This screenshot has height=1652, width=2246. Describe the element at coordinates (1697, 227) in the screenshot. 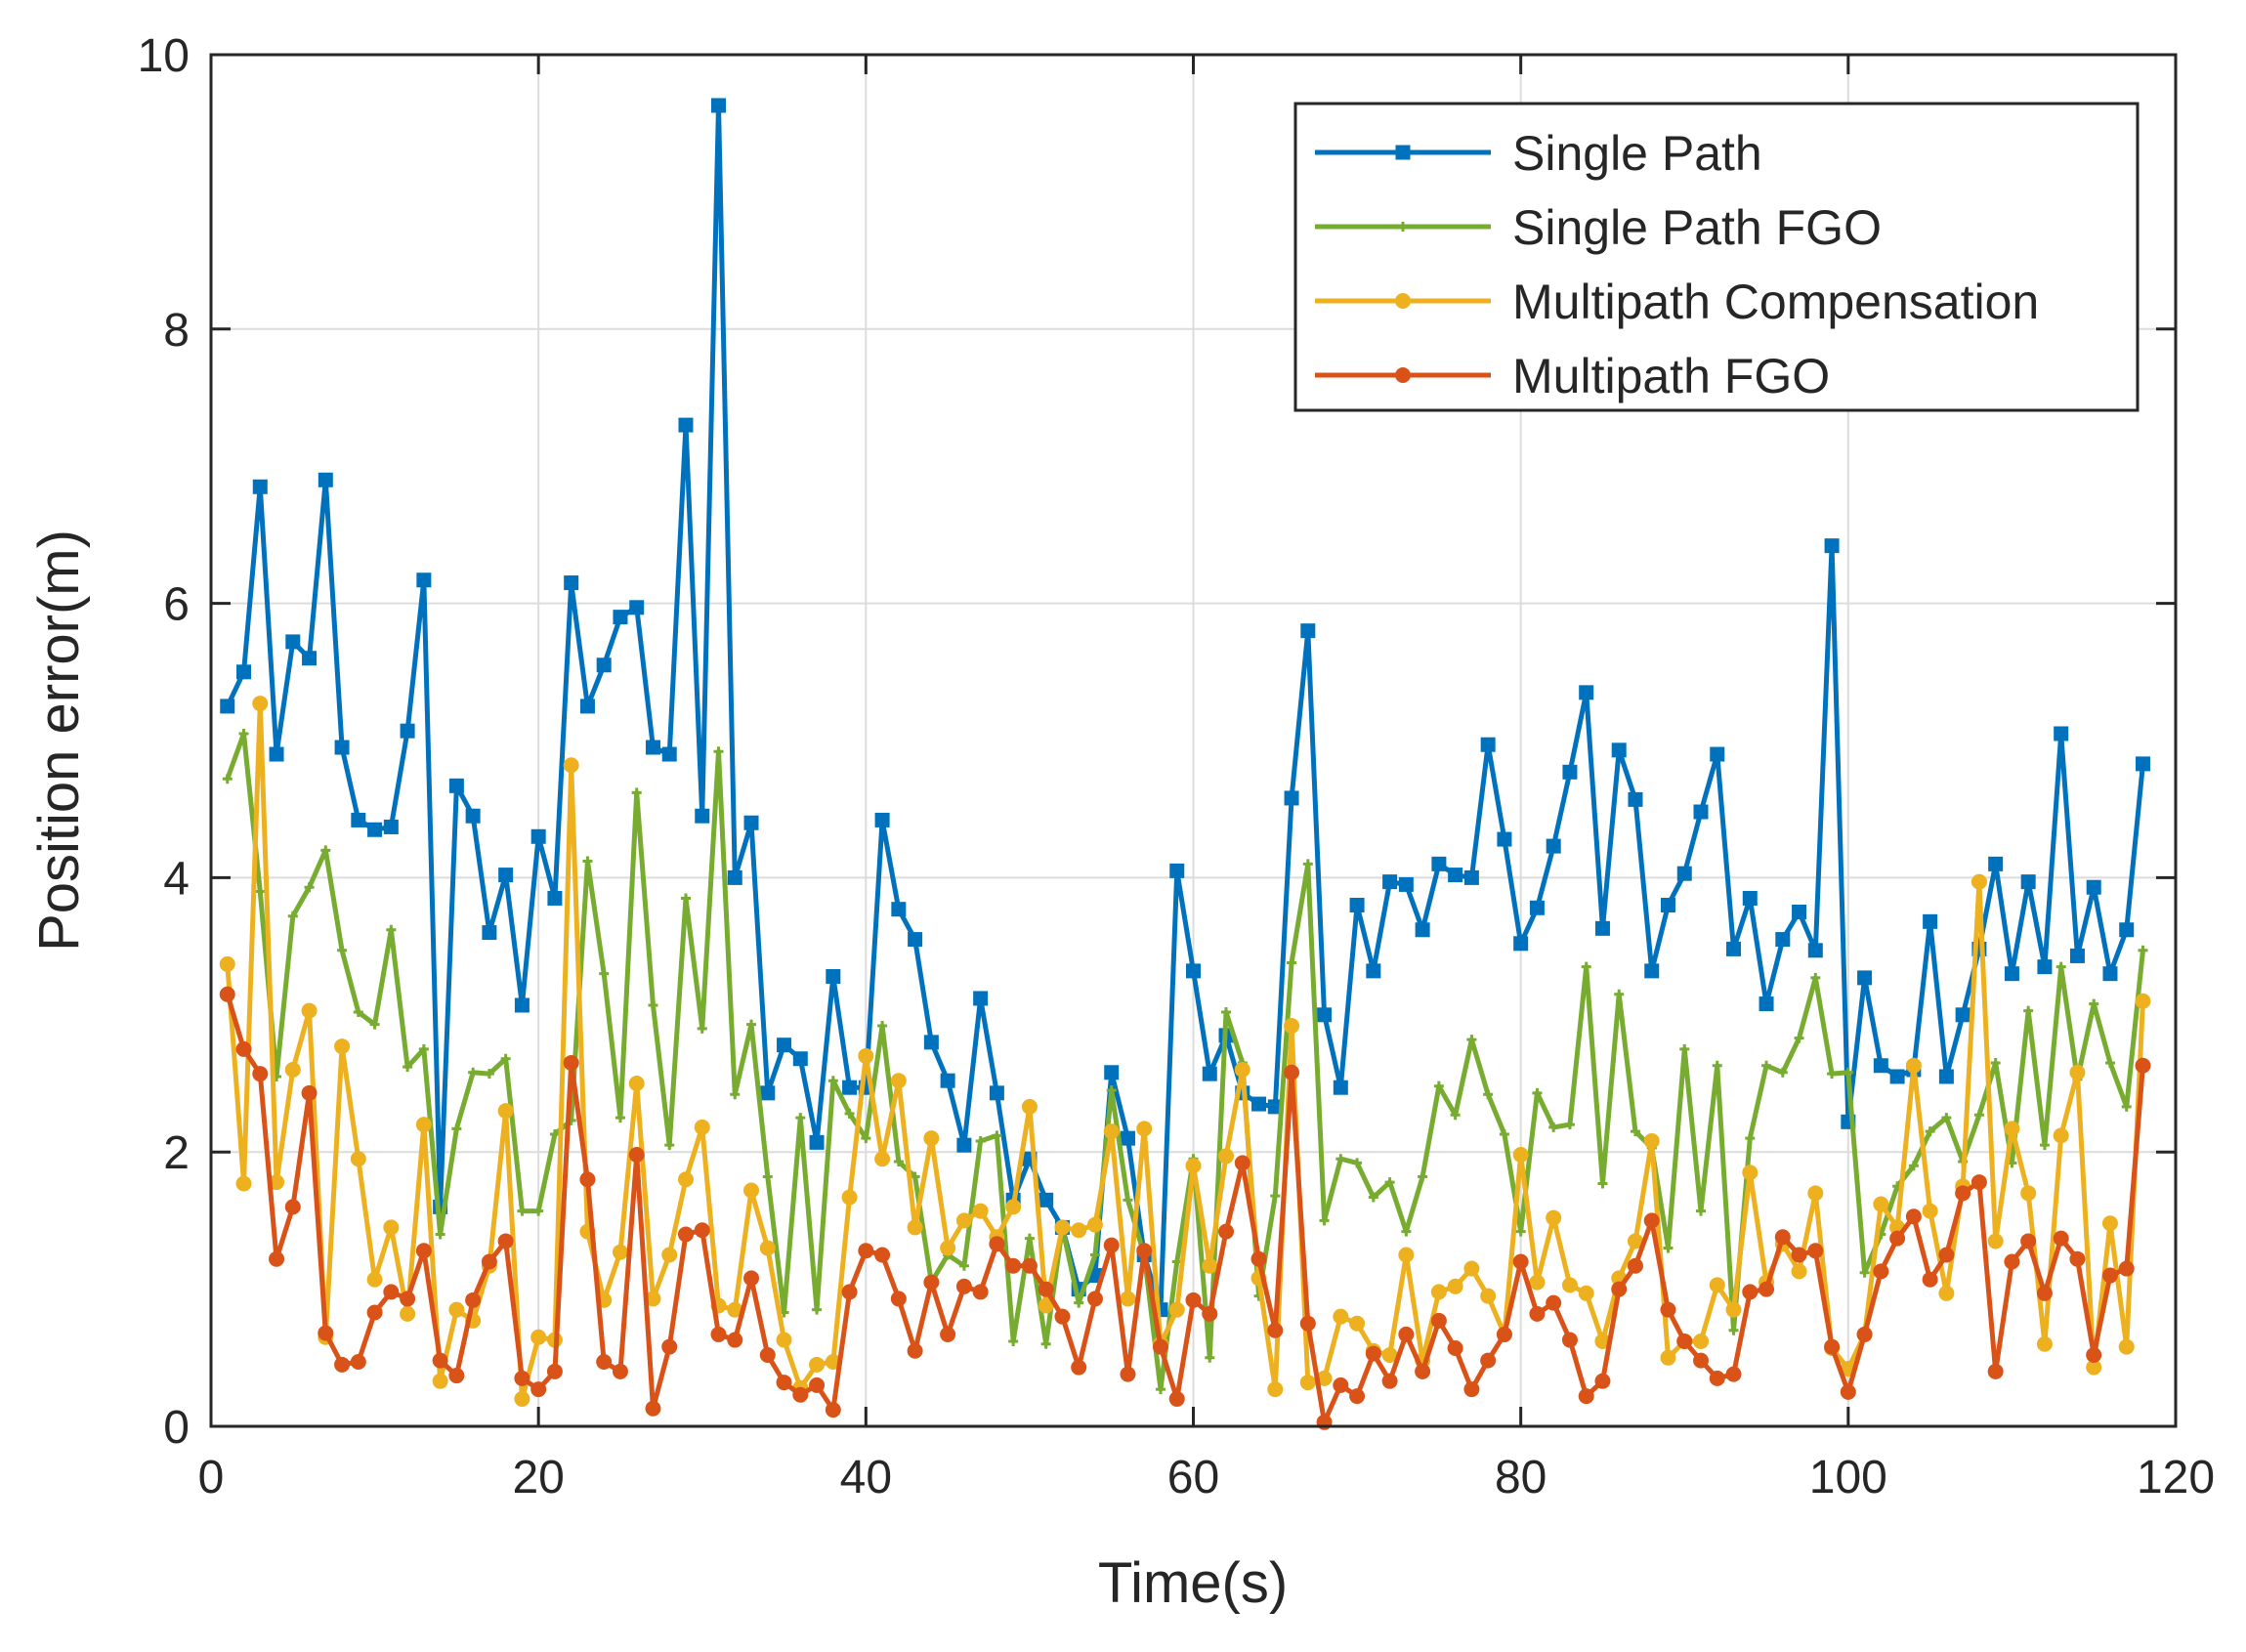

I see `legend-label: Single Path FGO` at that location.